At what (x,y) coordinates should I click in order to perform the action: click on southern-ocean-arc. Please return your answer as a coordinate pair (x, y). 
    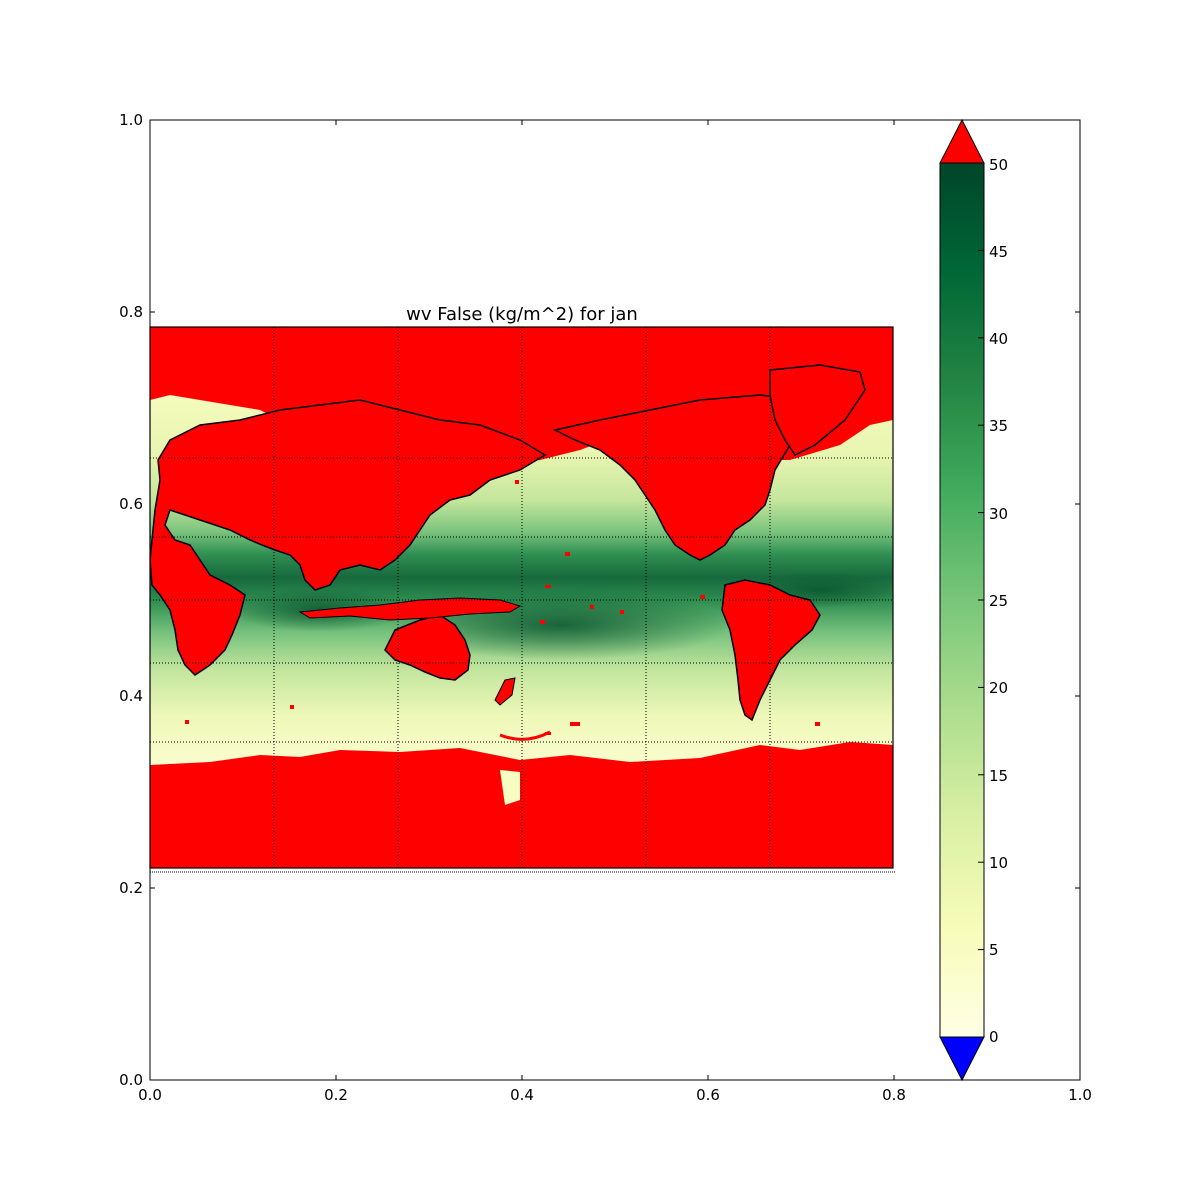
    Looking at the image, I should click on (525, 735).